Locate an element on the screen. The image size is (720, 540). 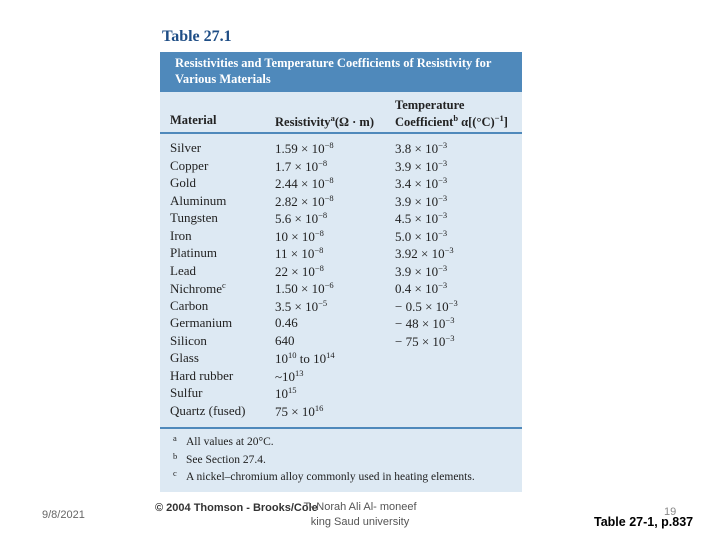
text: Resistivity is located at coordinates (303, 122).